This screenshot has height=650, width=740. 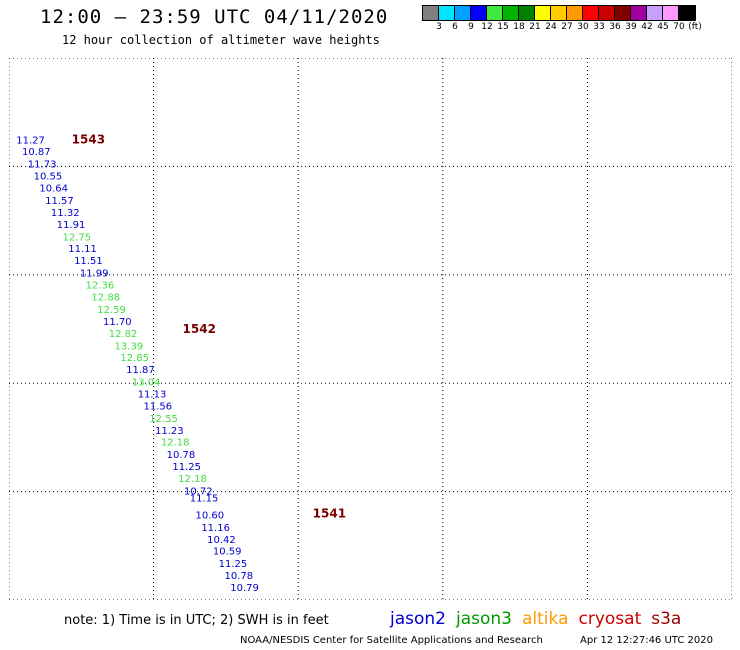 I want to click on legend-label: 12, so click(x=487, y=27).